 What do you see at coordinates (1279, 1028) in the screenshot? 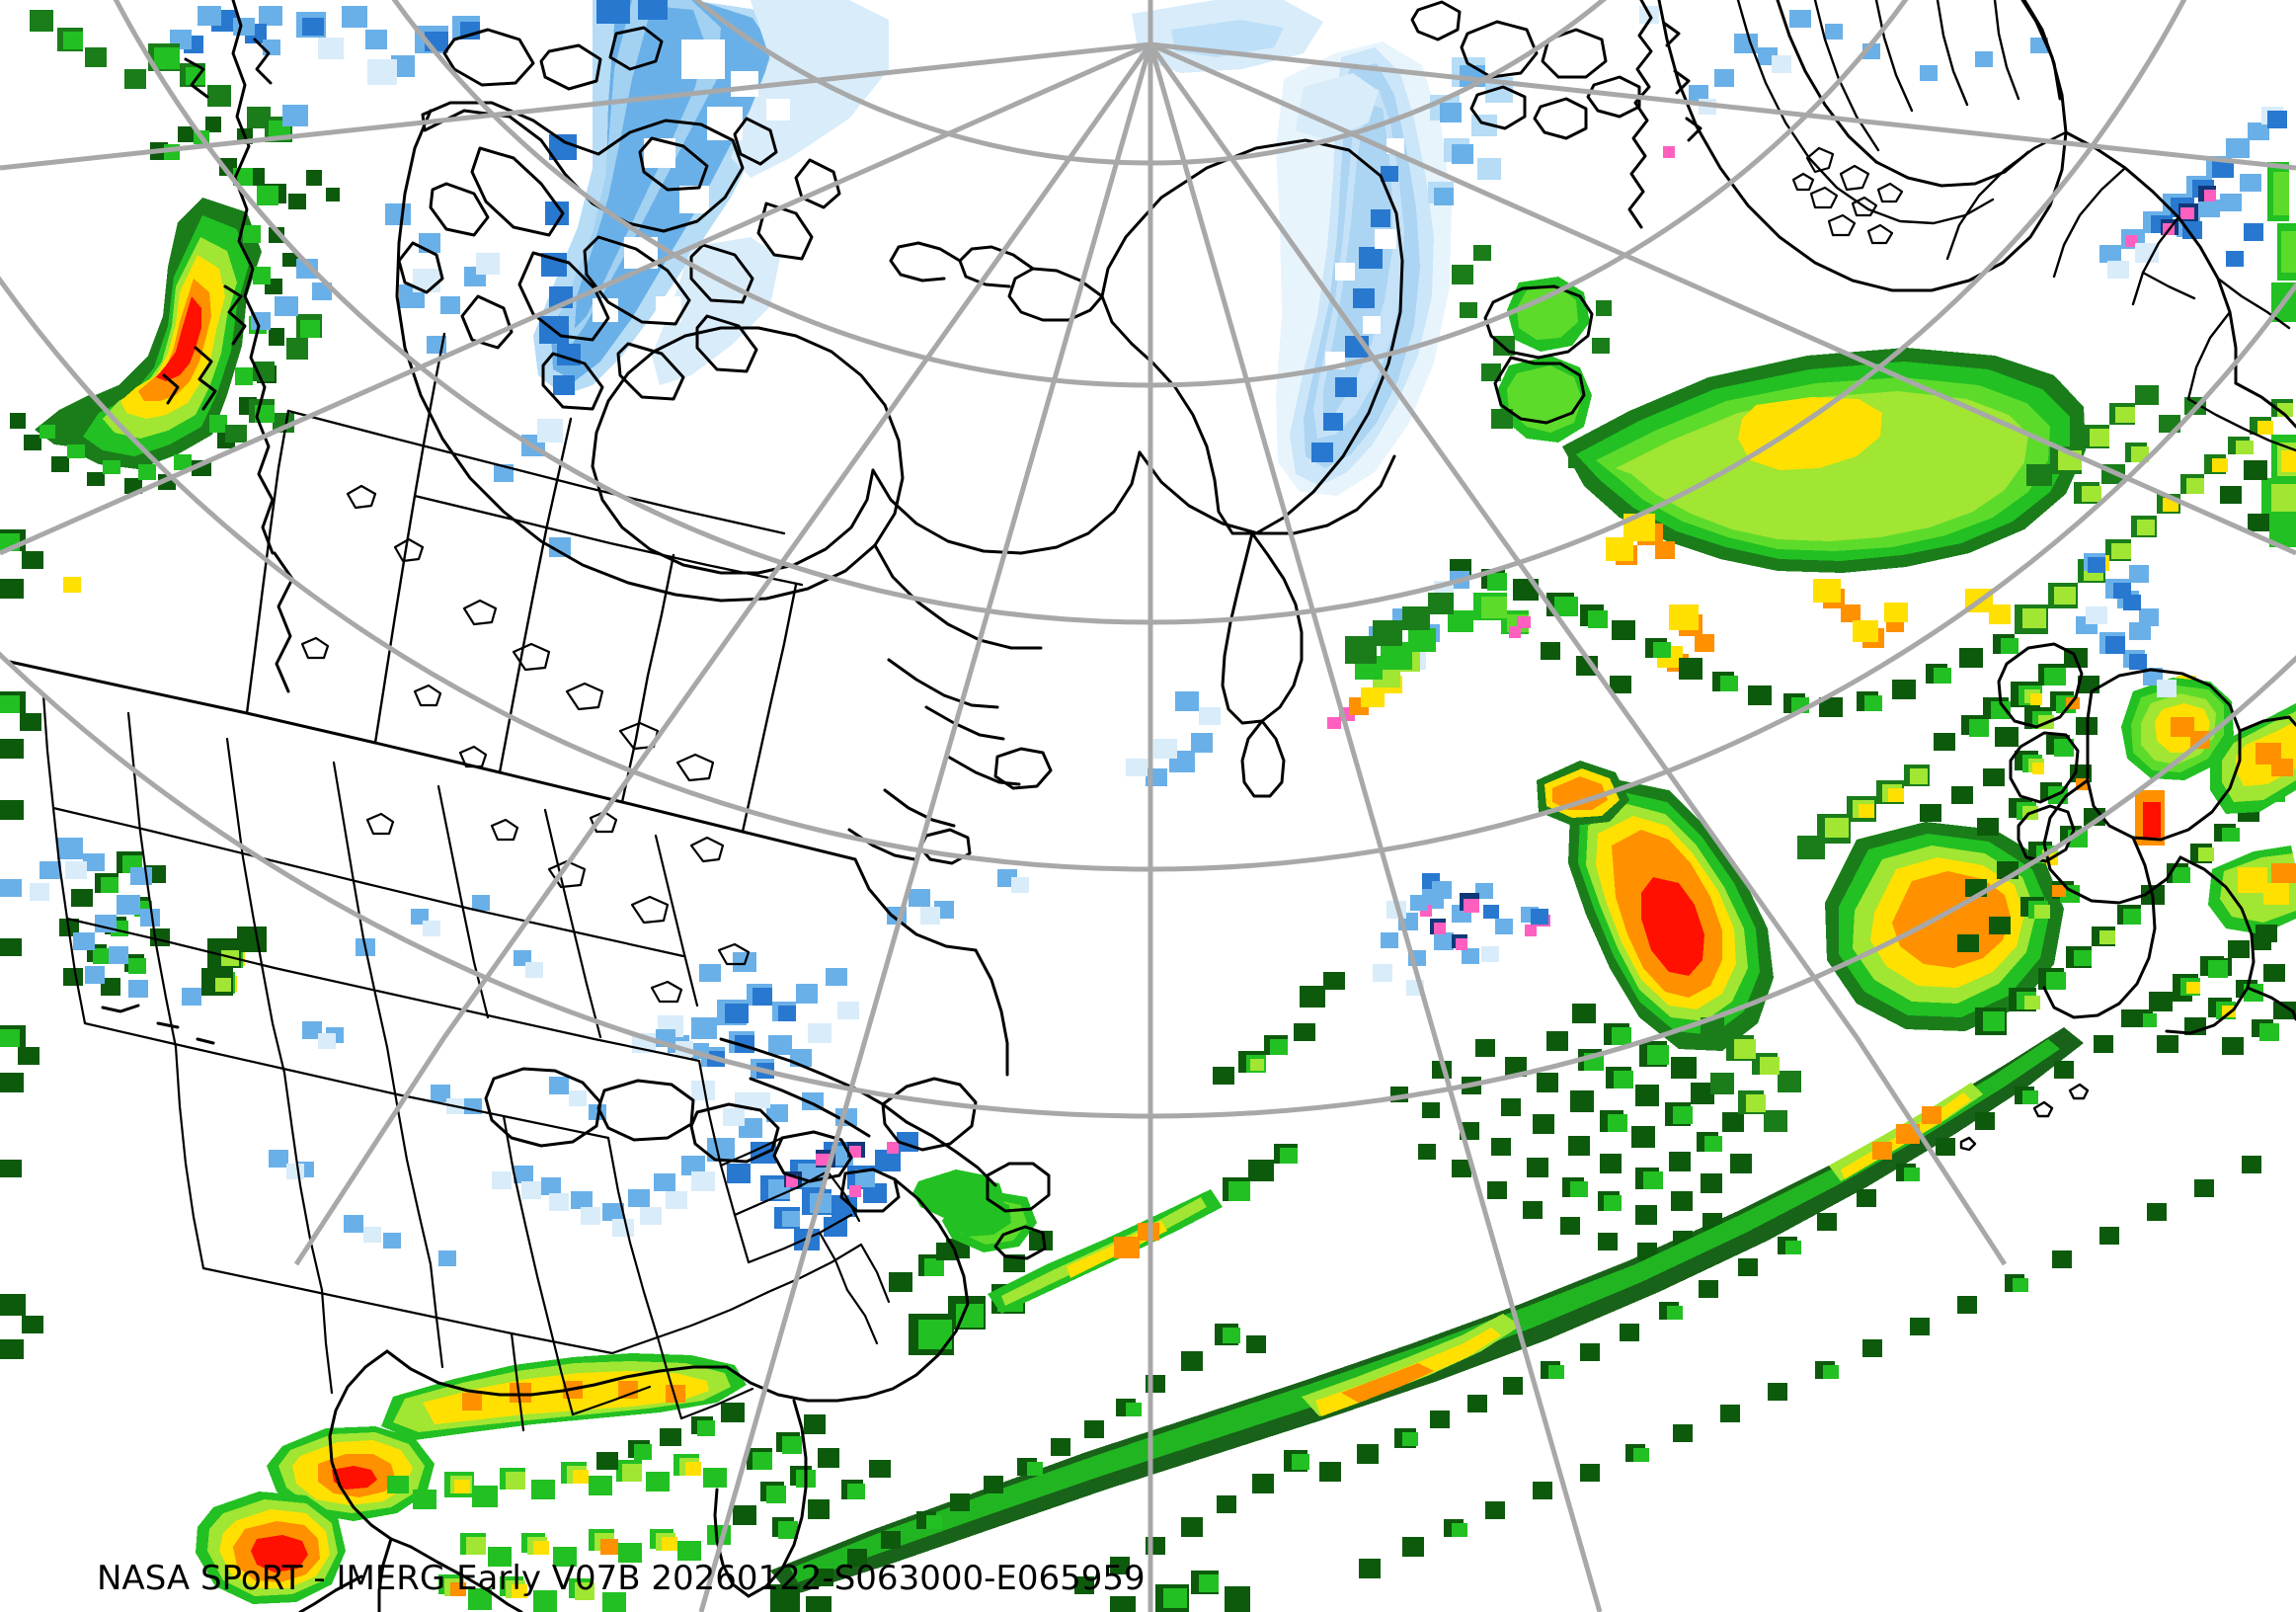
I see `precip-feature-subtropical-cells` at bounding box center [1279, 1028].